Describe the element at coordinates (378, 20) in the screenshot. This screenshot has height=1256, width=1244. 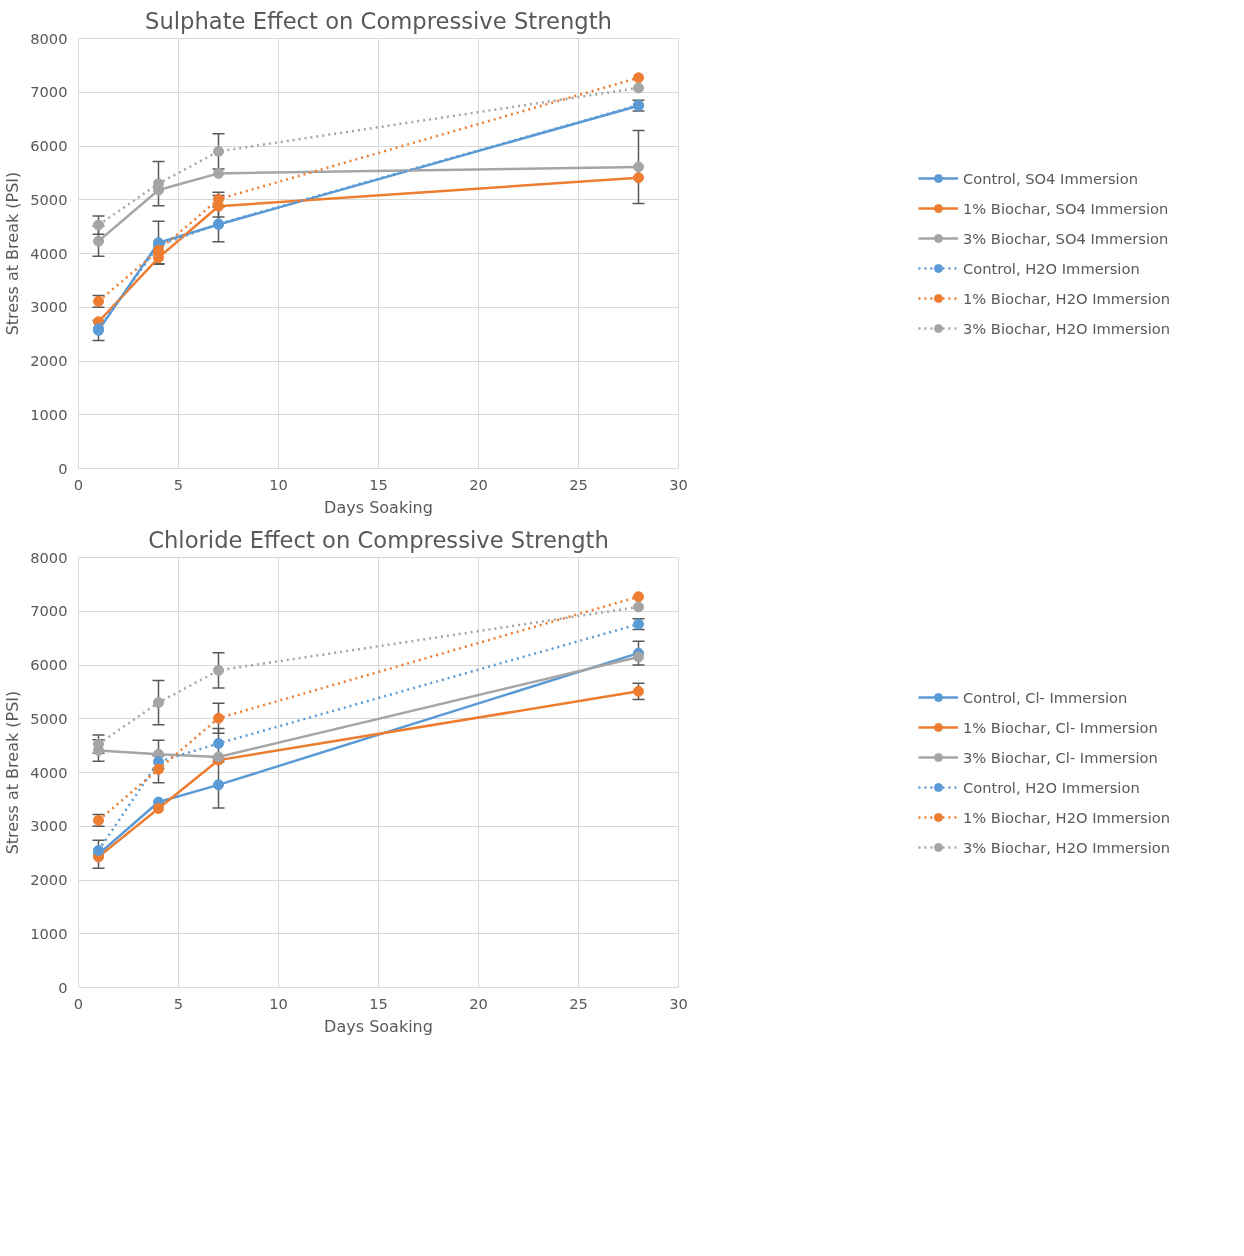
I see `chart-title: Sulphate Effect on Compressive Strength` at that location.